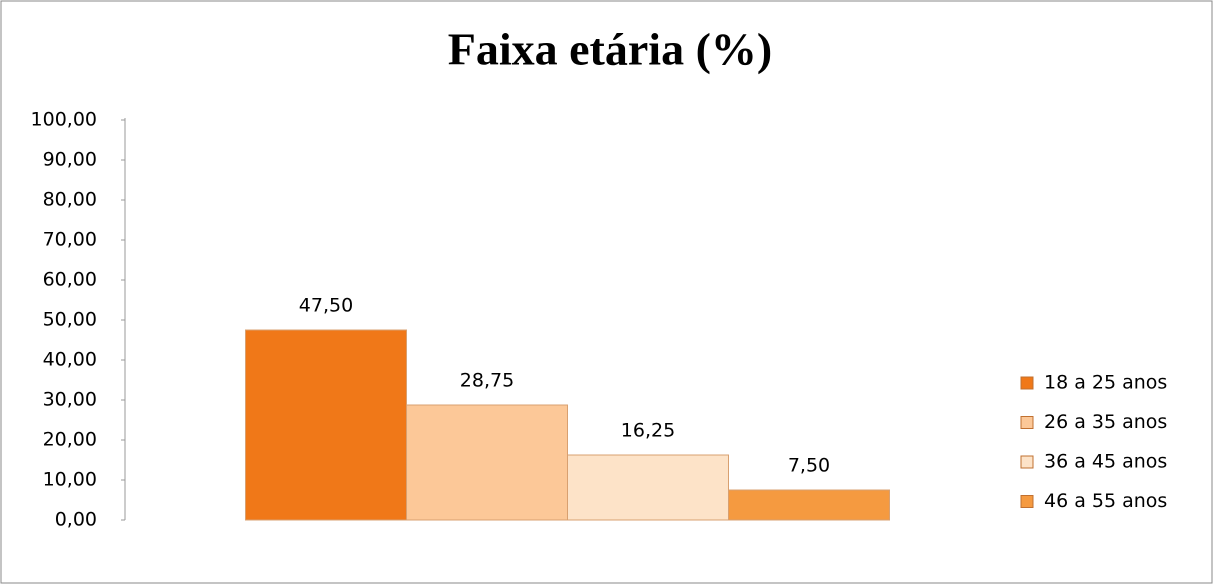  Describe the element at coordinates (70, 160) in the screenshot. I see `y-tick-label: 90,00` at that location.